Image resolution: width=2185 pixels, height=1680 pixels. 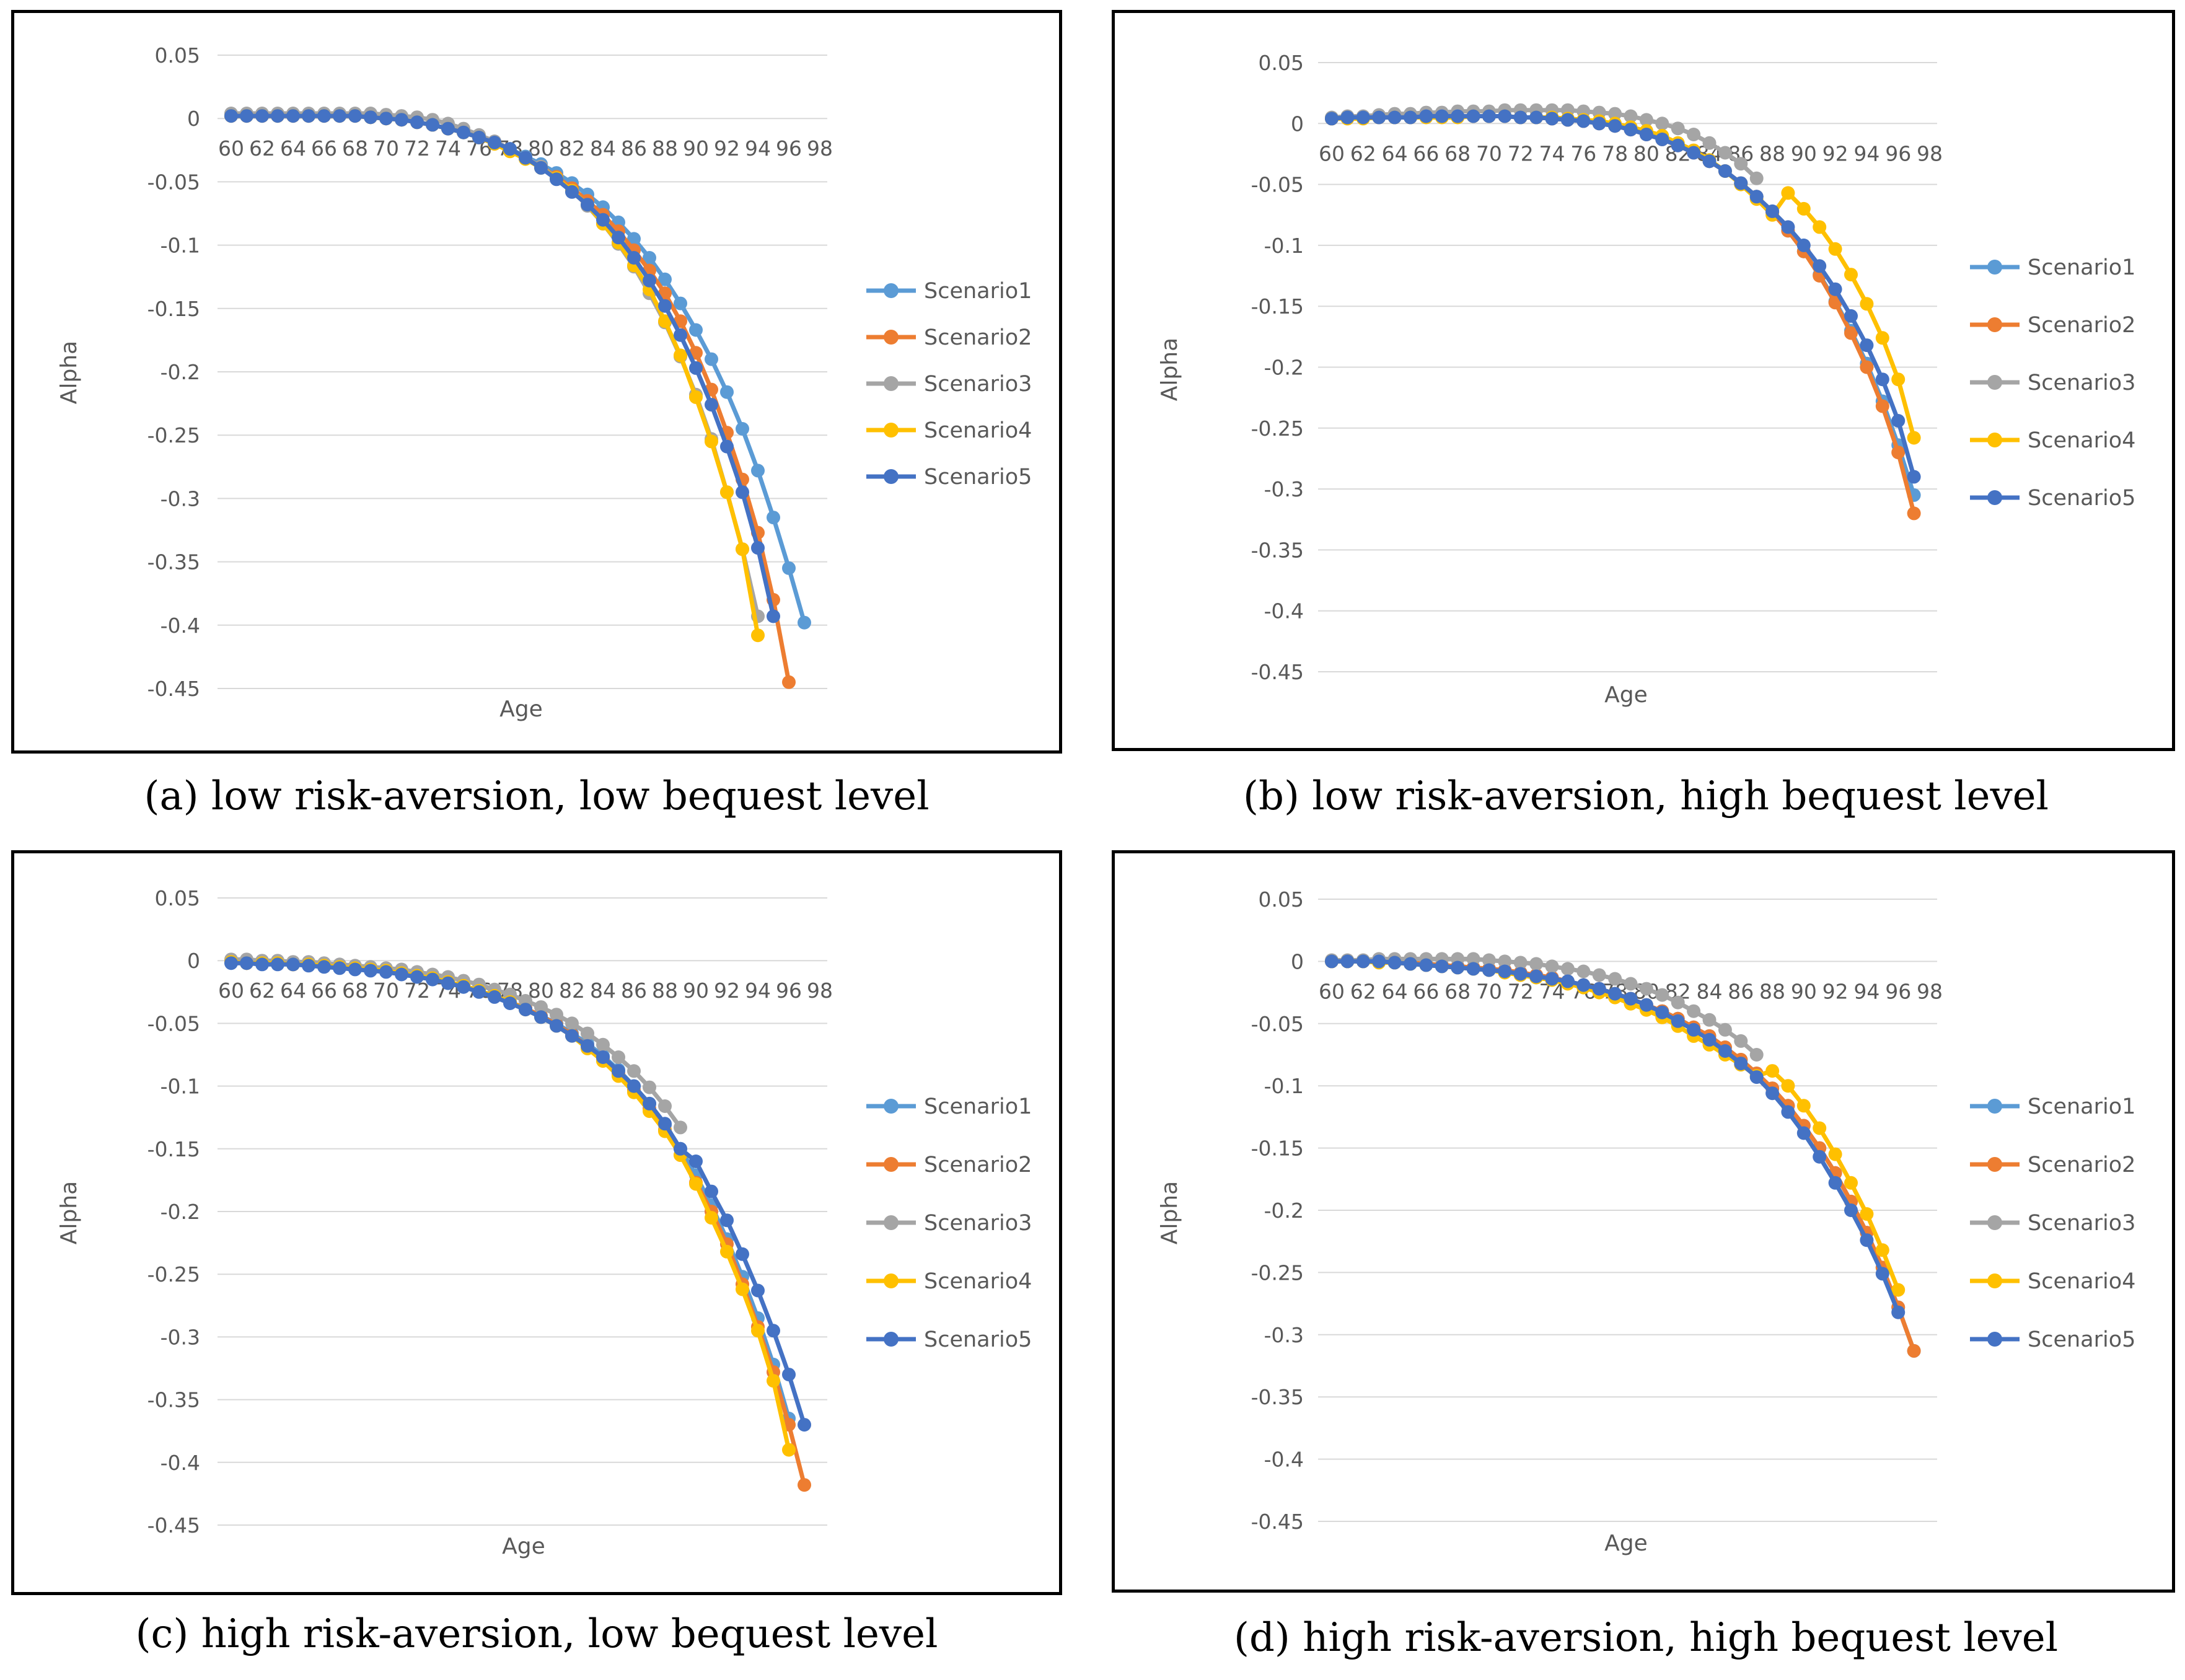 I want to click on x-tick-label: 80, so click(x=1646, y=153).